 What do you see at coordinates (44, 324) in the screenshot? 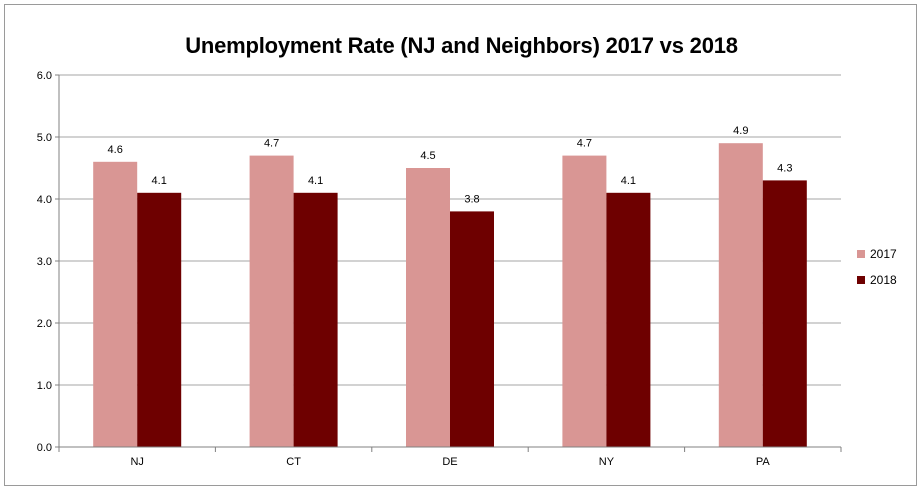
I see `y-tick-label: 2.0` at bounding box center [44, 324].